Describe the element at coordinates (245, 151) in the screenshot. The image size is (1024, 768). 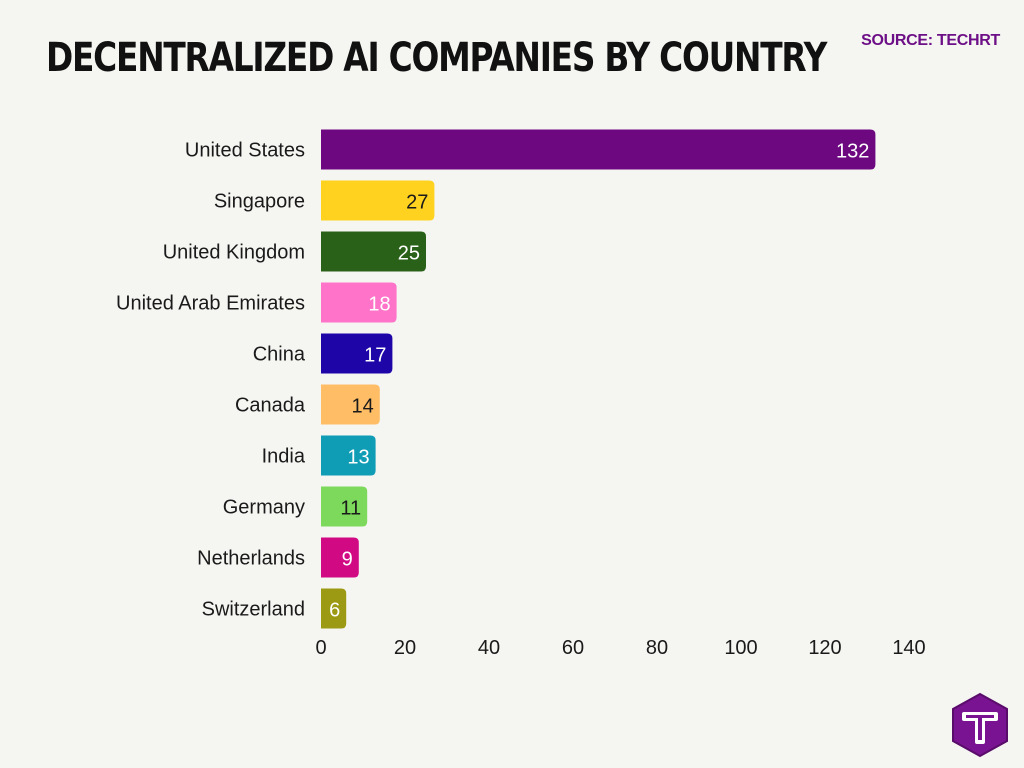
I see `category-label: United States` at that location.